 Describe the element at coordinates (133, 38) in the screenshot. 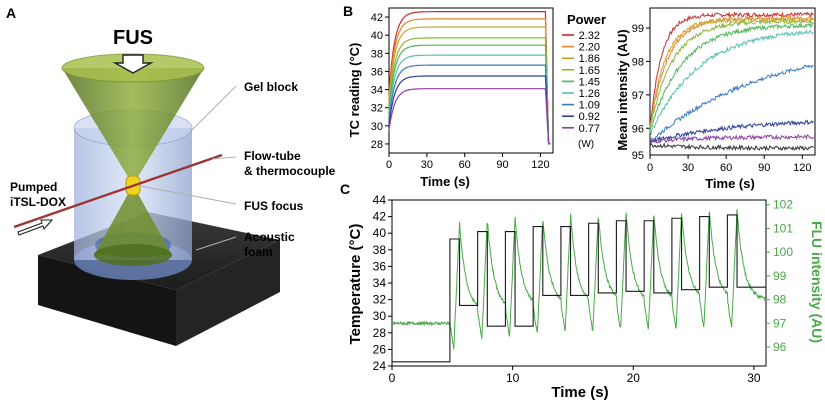

I see `fus-label: FUS` at that location.